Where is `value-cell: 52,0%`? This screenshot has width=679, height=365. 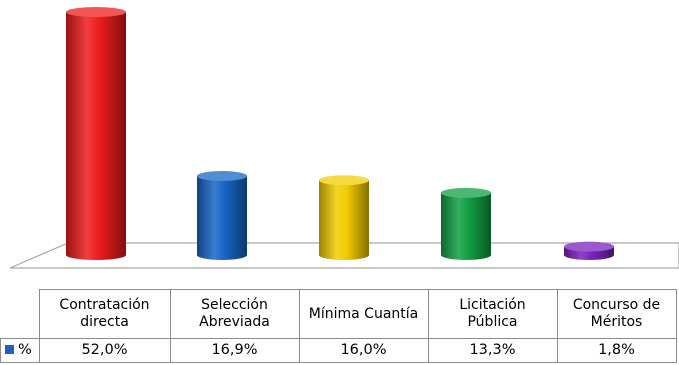
value-cell: 52,0% is located at coordinates (104, 350).